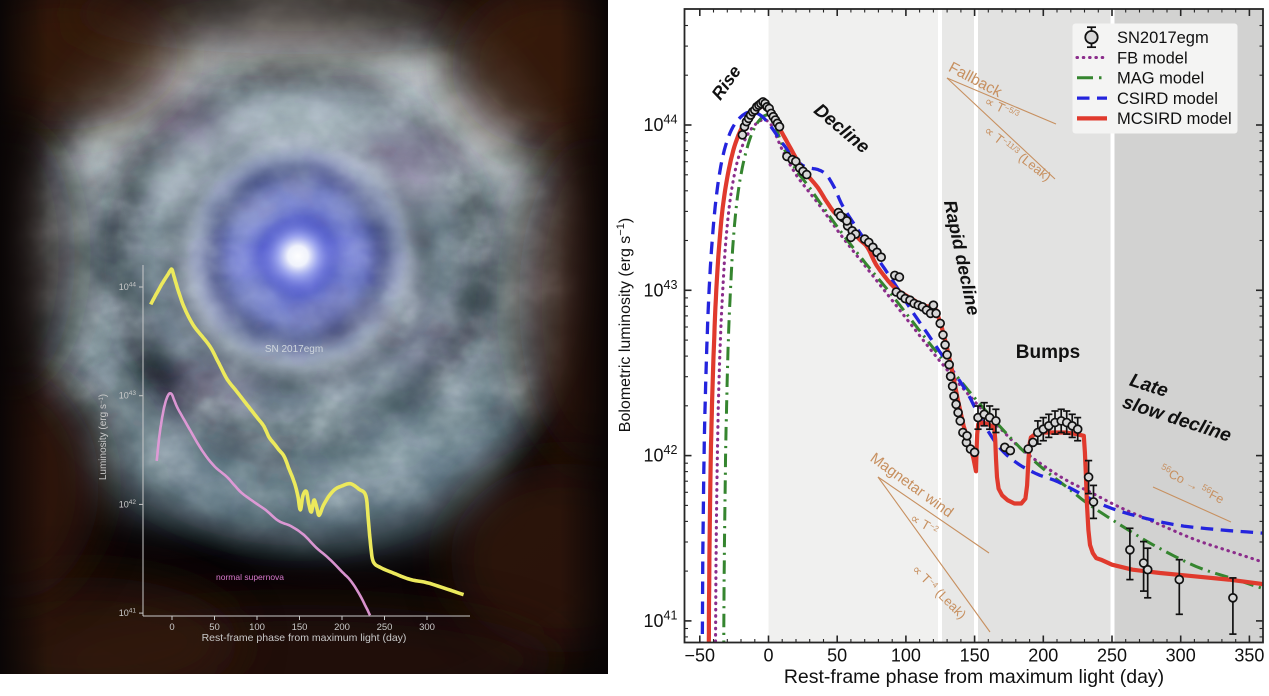 This screenshot has height=696, width=1269. What do you see at coordinates (1167, 99) in the screenshot?
I see `svg-text: CSIRD model` at bounding box center [1167, 99].